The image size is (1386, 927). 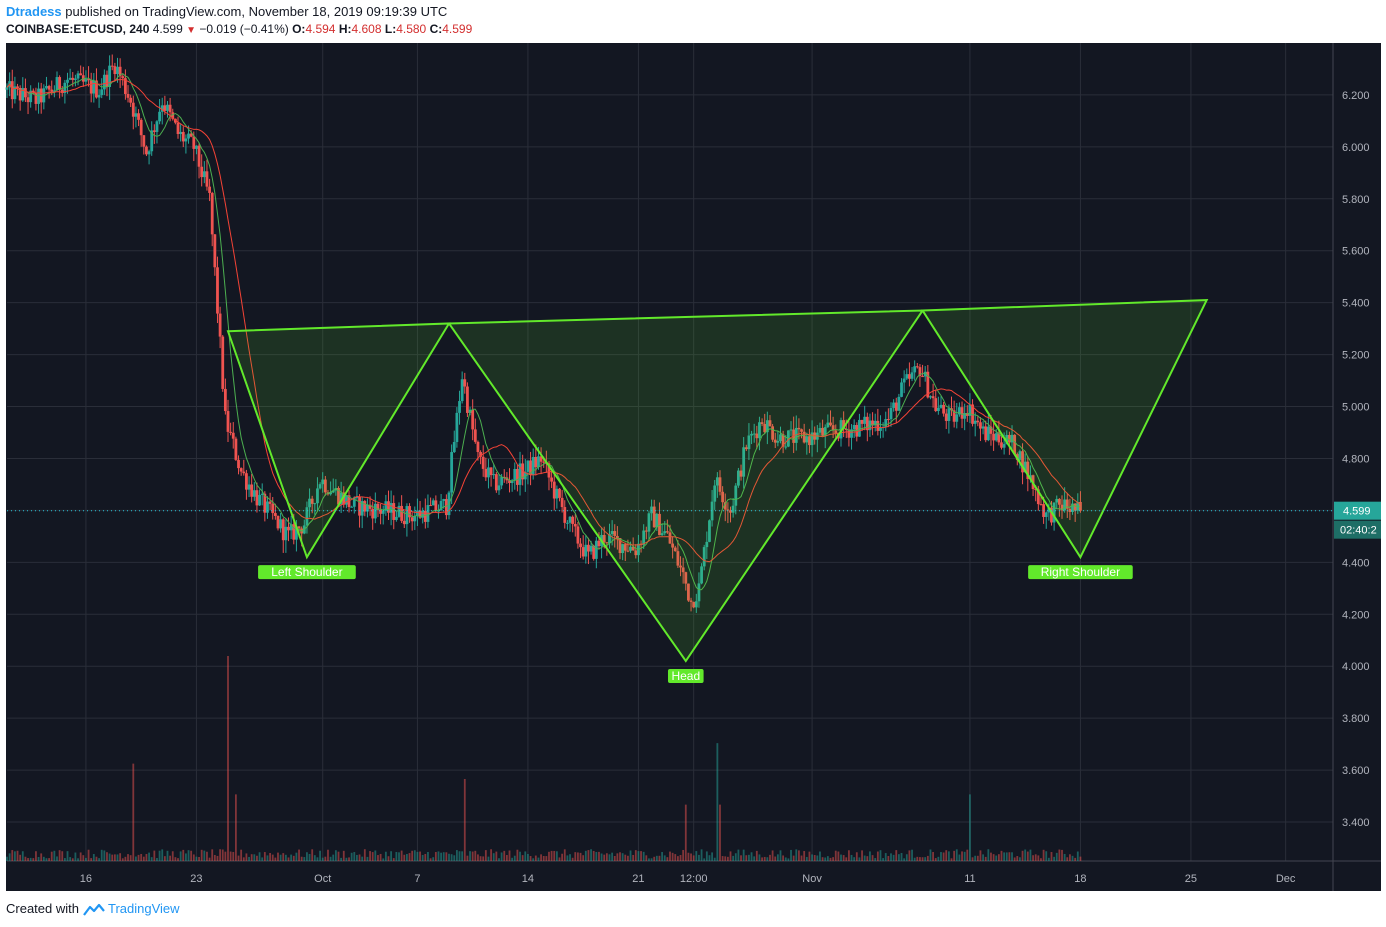 What do you see at coordinates (34, 11) in the screenshot?
I see `author-name: Dtradess` at bounding box center [34, 11].